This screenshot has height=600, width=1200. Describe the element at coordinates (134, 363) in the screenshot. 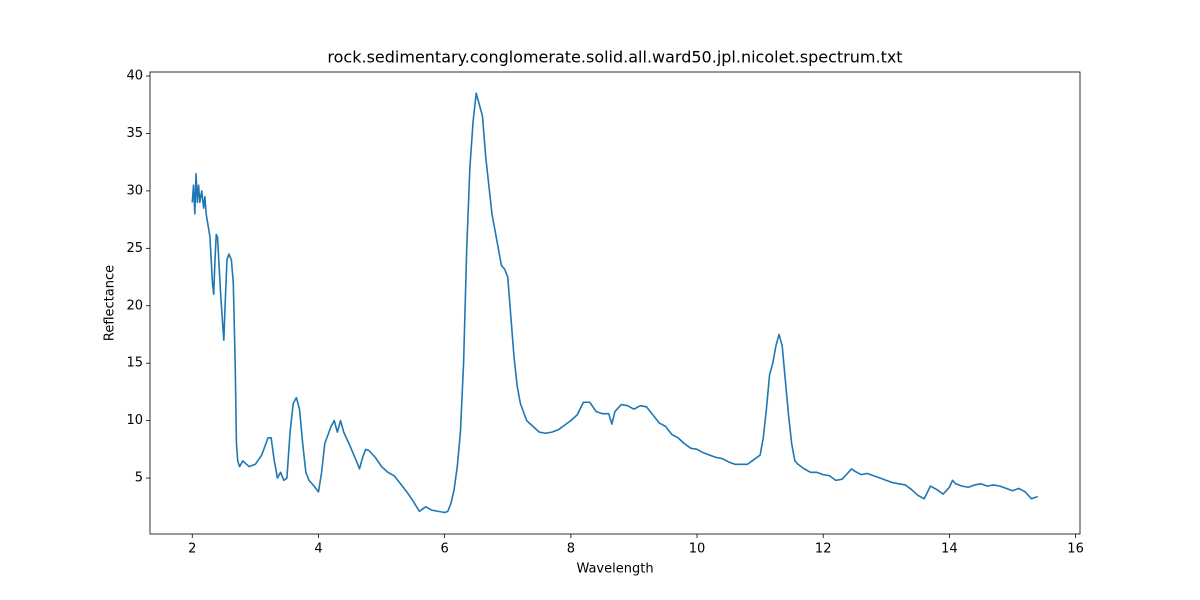

I see `y-tick-label: 15` at that location.